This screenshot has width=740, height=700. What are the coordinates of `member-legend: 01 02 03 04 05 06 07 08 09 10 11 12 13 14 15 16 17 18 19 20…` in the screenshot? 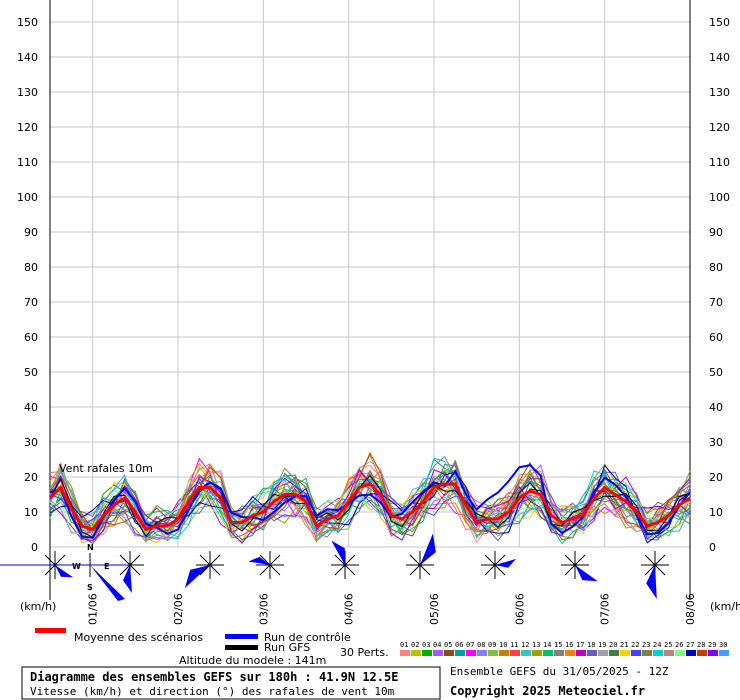 It's located at (564, 648).